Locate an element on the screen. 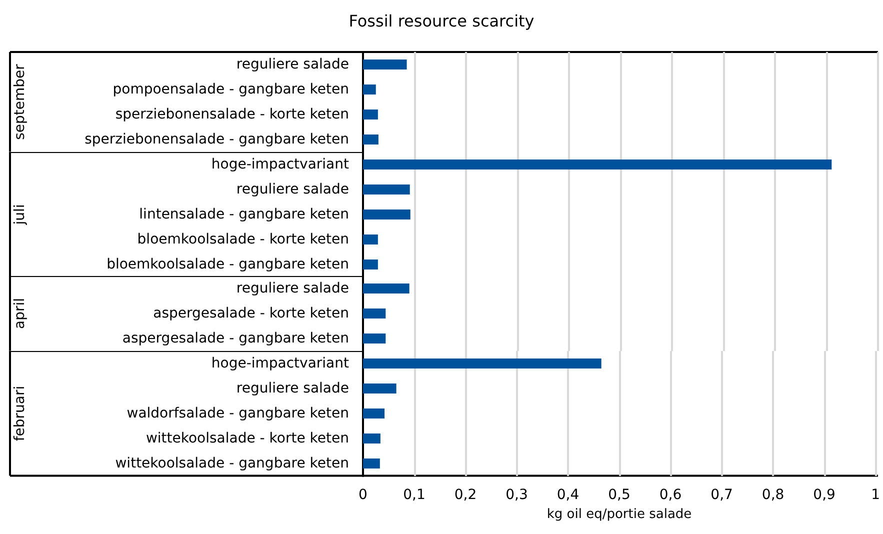  y-axis-title: februari is located at coordinates (20, 414).